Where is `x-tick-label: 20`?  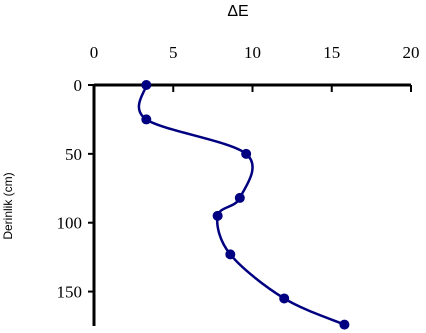 x-tick-label: 20 is located at coordinates (411, 52).